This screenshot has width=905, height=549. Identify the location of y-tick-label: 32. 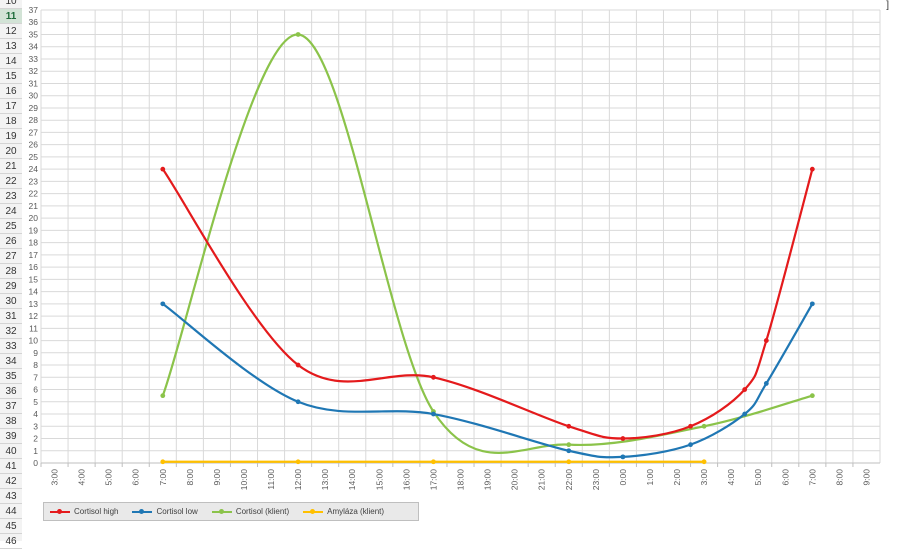
(34, 71).